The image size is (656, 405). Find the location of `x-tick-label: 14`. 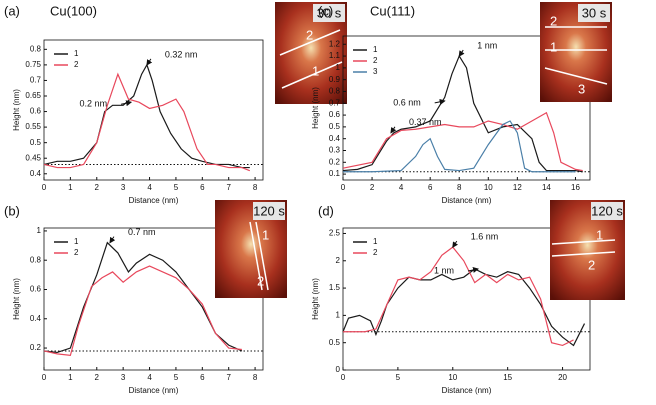

x-tick-label: 14 is located at coordinates (546, 187).